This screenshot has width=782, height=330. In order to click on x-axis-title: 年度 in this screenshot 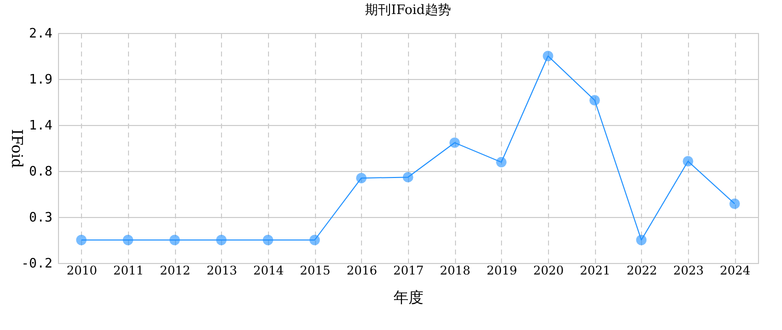, I will do `click(409, 297)`.